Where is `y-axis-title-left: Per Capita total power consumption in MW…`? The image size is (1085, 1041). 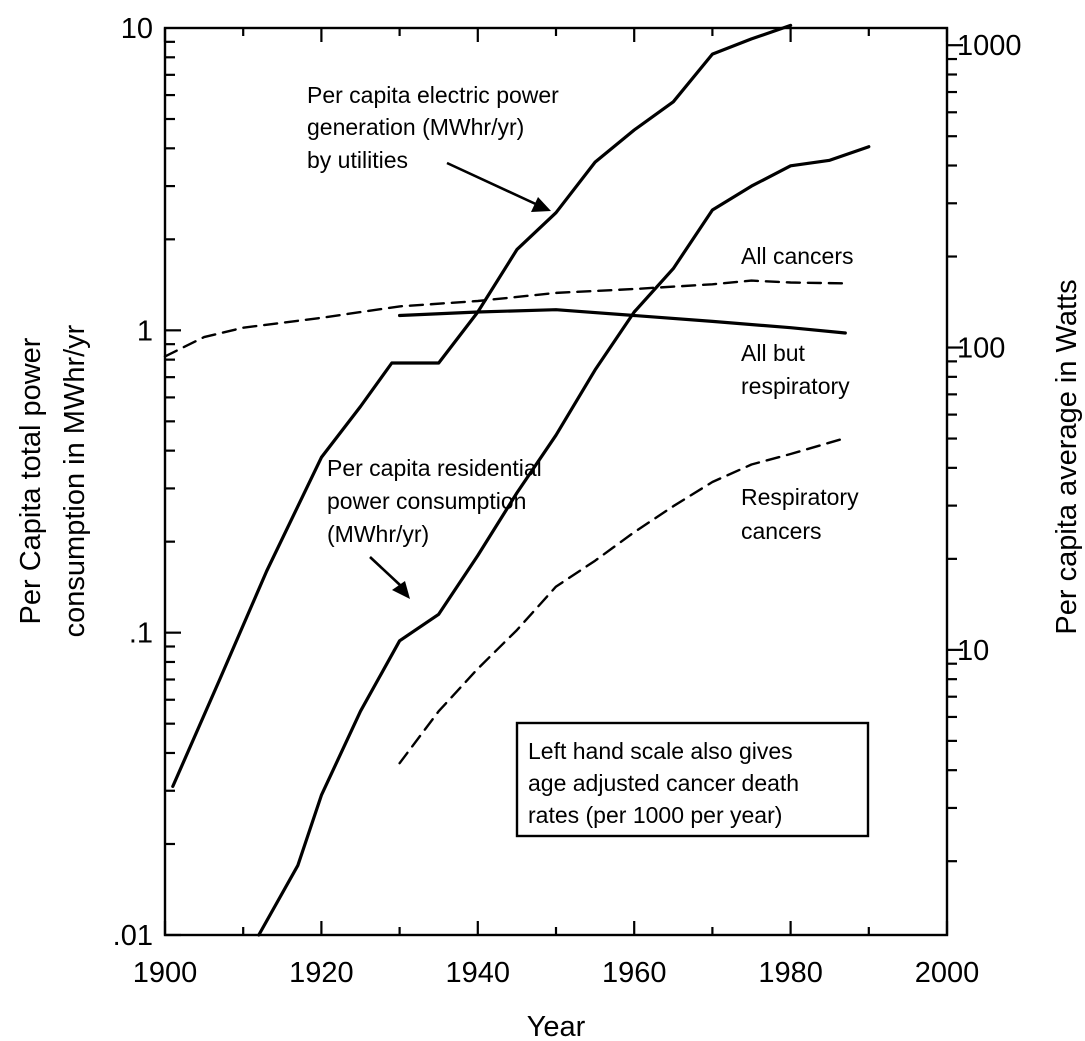
y-axis-title-left: Per Capita total power consumption in MW… is located at coordinates (53, 480).